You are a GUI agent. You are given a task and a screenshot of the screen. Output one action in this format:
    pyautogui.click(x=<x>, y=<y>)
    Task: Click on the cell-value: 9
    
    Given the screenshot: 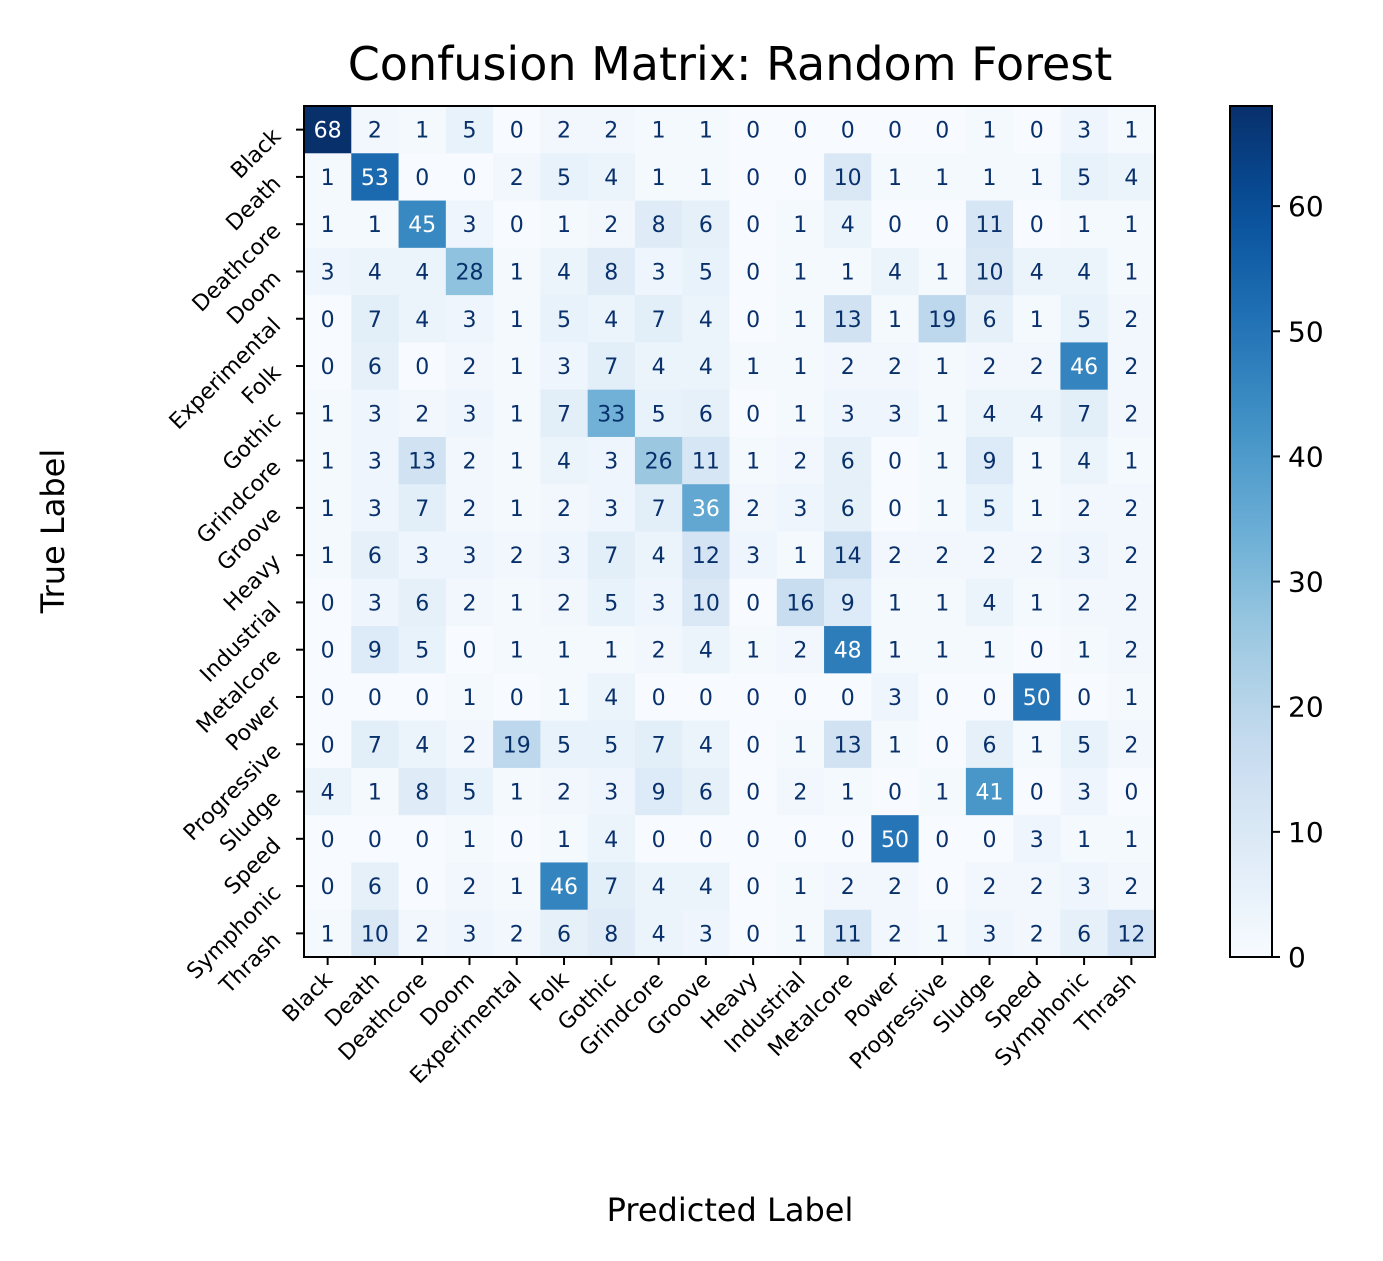 What is the action you would take?
    pyautogui.click(x=375, y=651)
    